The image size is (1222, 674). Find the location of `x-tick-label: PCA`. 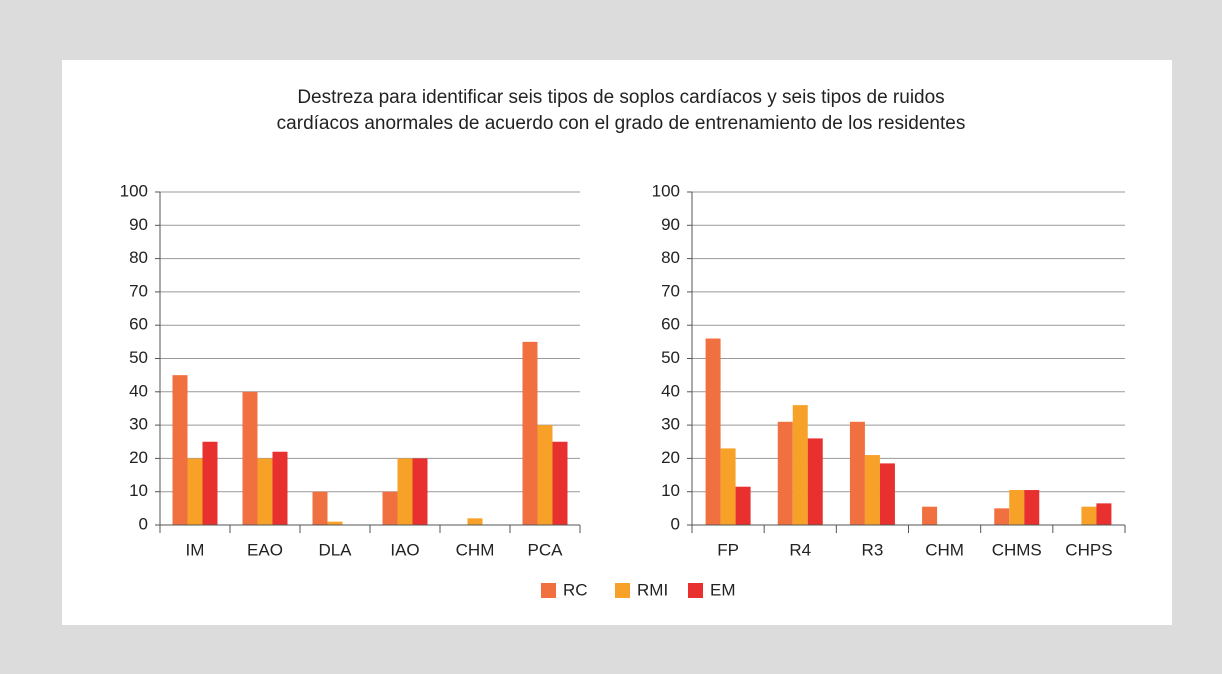

x-tick-label: PCA is located at coordinates (546, 549).